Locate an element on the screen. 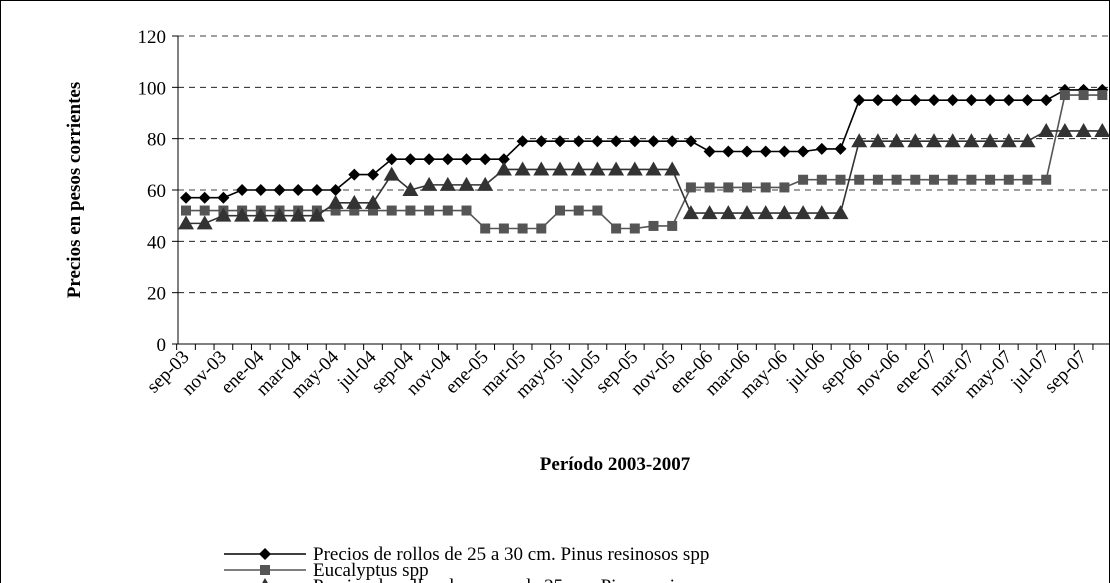  x-axis-title: Período 2003-2007 is located at coordinates (615, 464).